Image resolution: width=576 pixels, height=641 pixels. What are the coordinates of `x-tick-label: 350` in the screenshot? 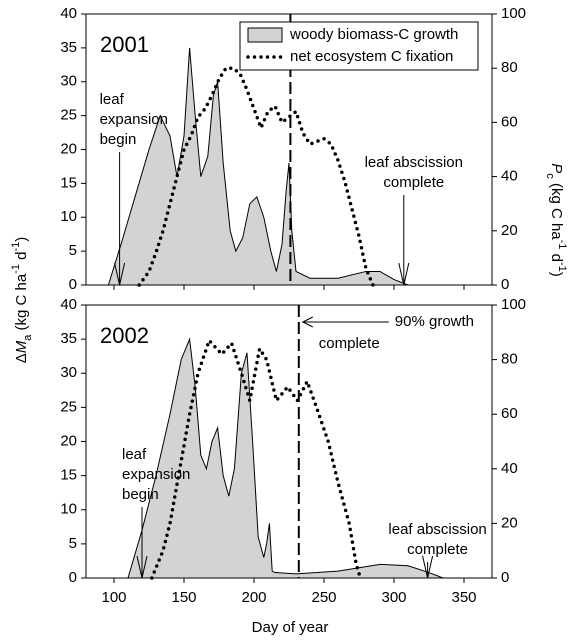 It's located at (463, 597).